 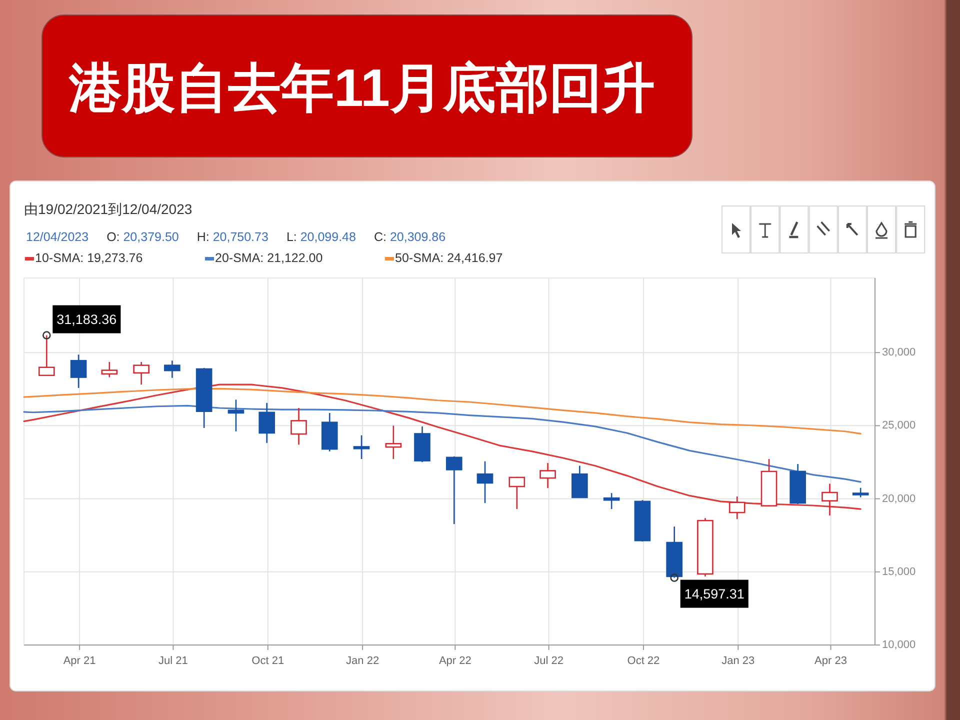 What do you see at coordinates (899, 352) in the screenshot?
I see `y-tick-label: 30,000` at bounding box center [899, 352].